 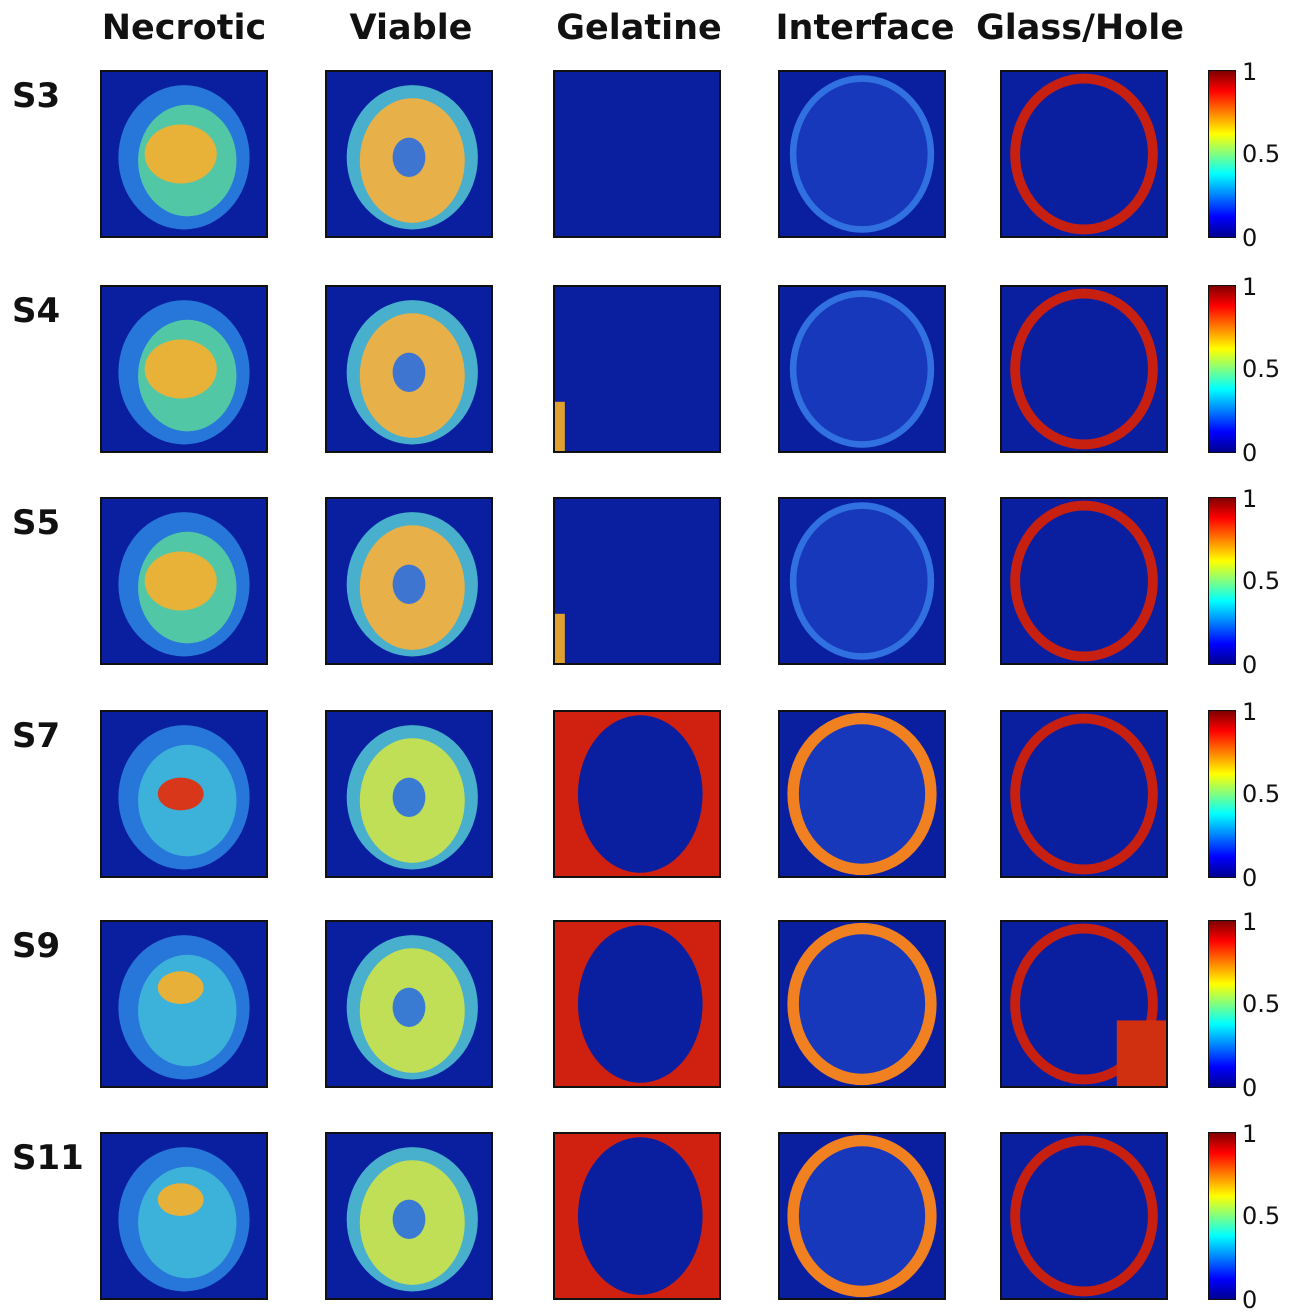 I want to click on heatmap-tile-s5-viable, so click(x=409, y=581).